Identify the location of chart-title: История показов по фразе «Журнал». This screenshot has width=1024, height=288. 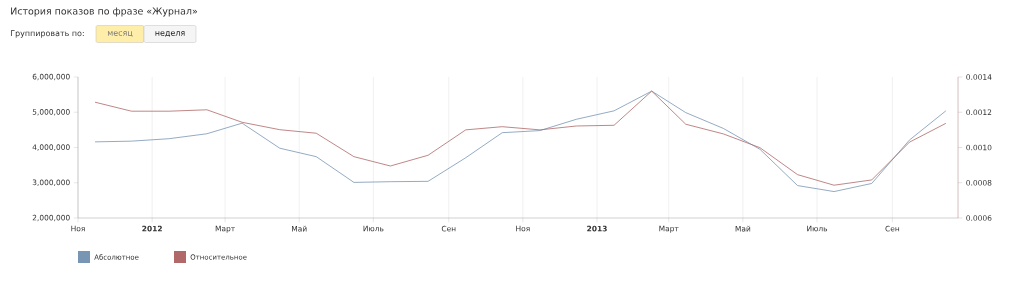
(104, 12).